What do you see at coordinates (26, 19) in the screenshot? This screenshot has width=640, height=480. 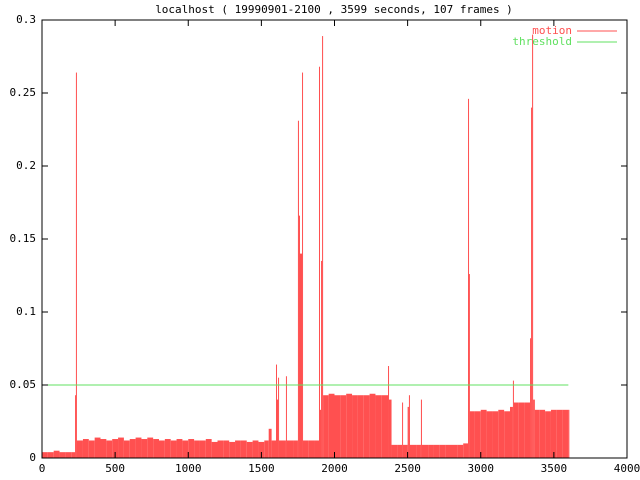 I see `y-tick-label: 0.3` at bounding box center [26, 19].